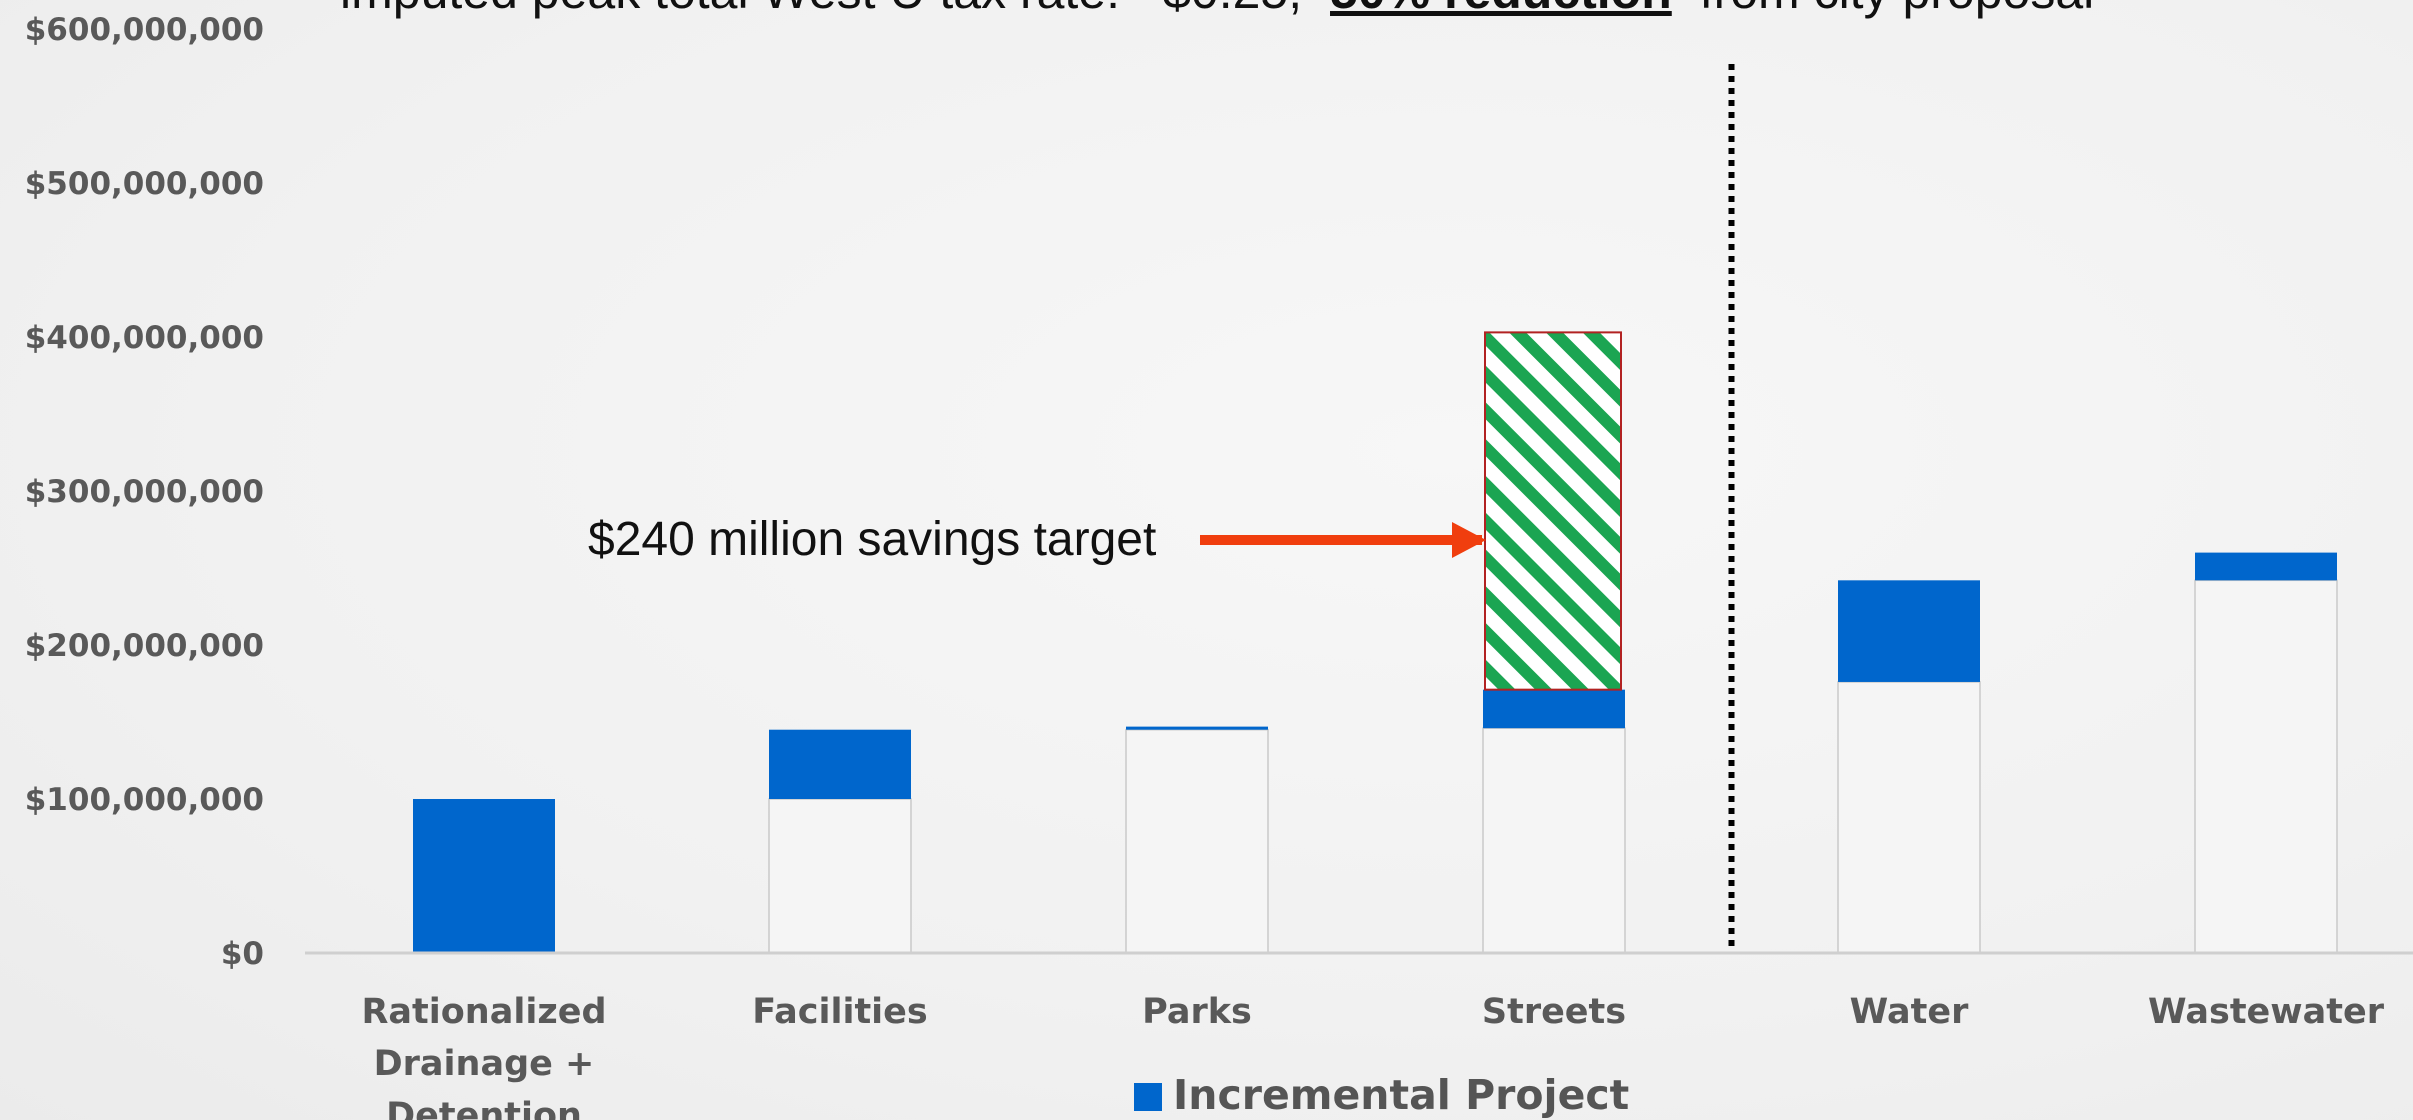 Image resolution: width=2413 pixels, height=1120 pixels. Describe the element at coordinates (872, 539) in the screenshot. I see `savings-target-label: $240 million savings target` at that location.